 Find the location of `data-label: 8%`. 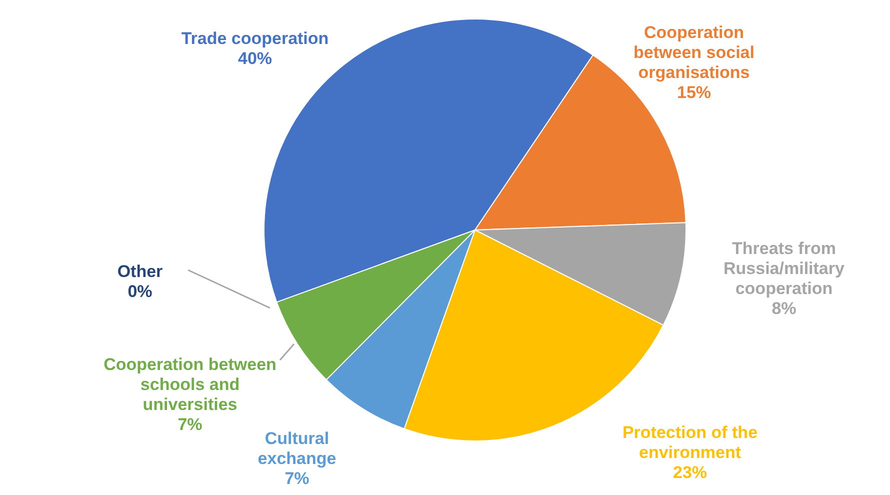

data-label: 8% is located at coordinates (784, 308).